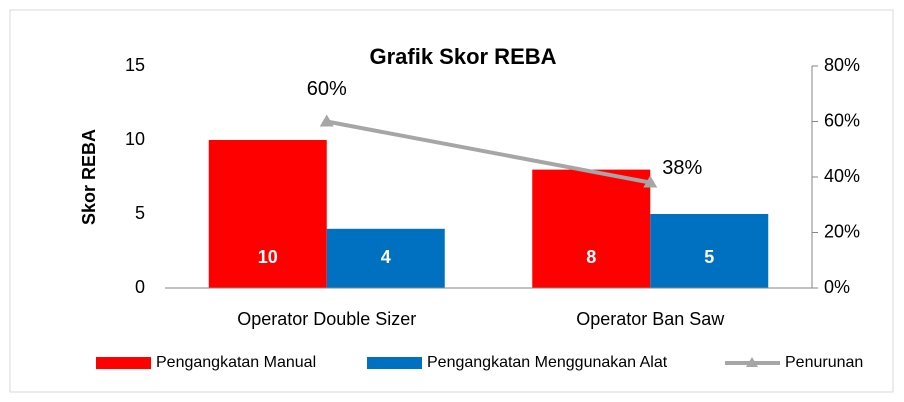  Describe the element at coordinates (842, 120) in the screenshot. I see `y2-tick-label: 60%` at that location.